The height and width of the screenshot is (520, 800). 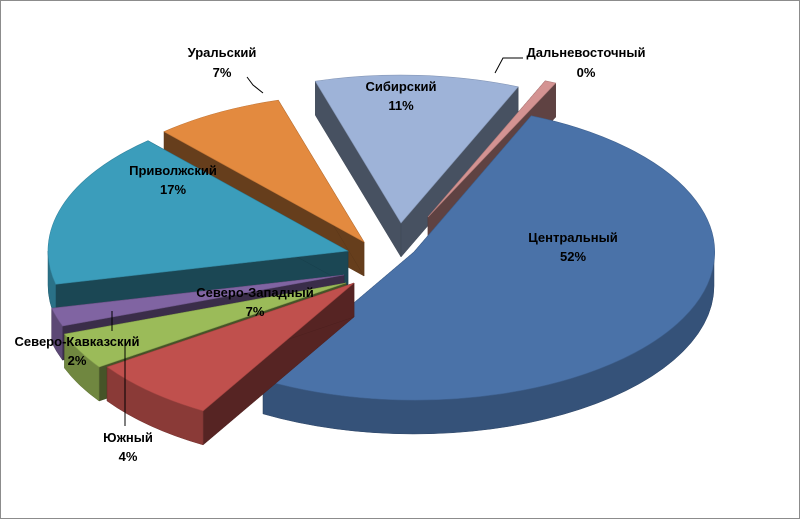 I want to click on label-group-yuzhny: Южный 4%, so click(x=128, y=447).